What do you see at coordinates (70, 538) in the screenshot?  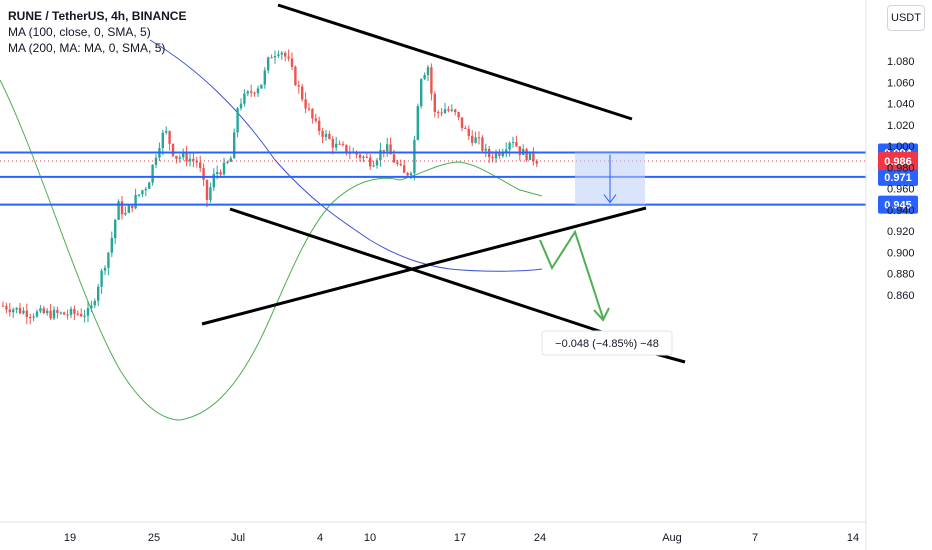 I see `time-tick-label: 19` at bounding box center [70, 538].